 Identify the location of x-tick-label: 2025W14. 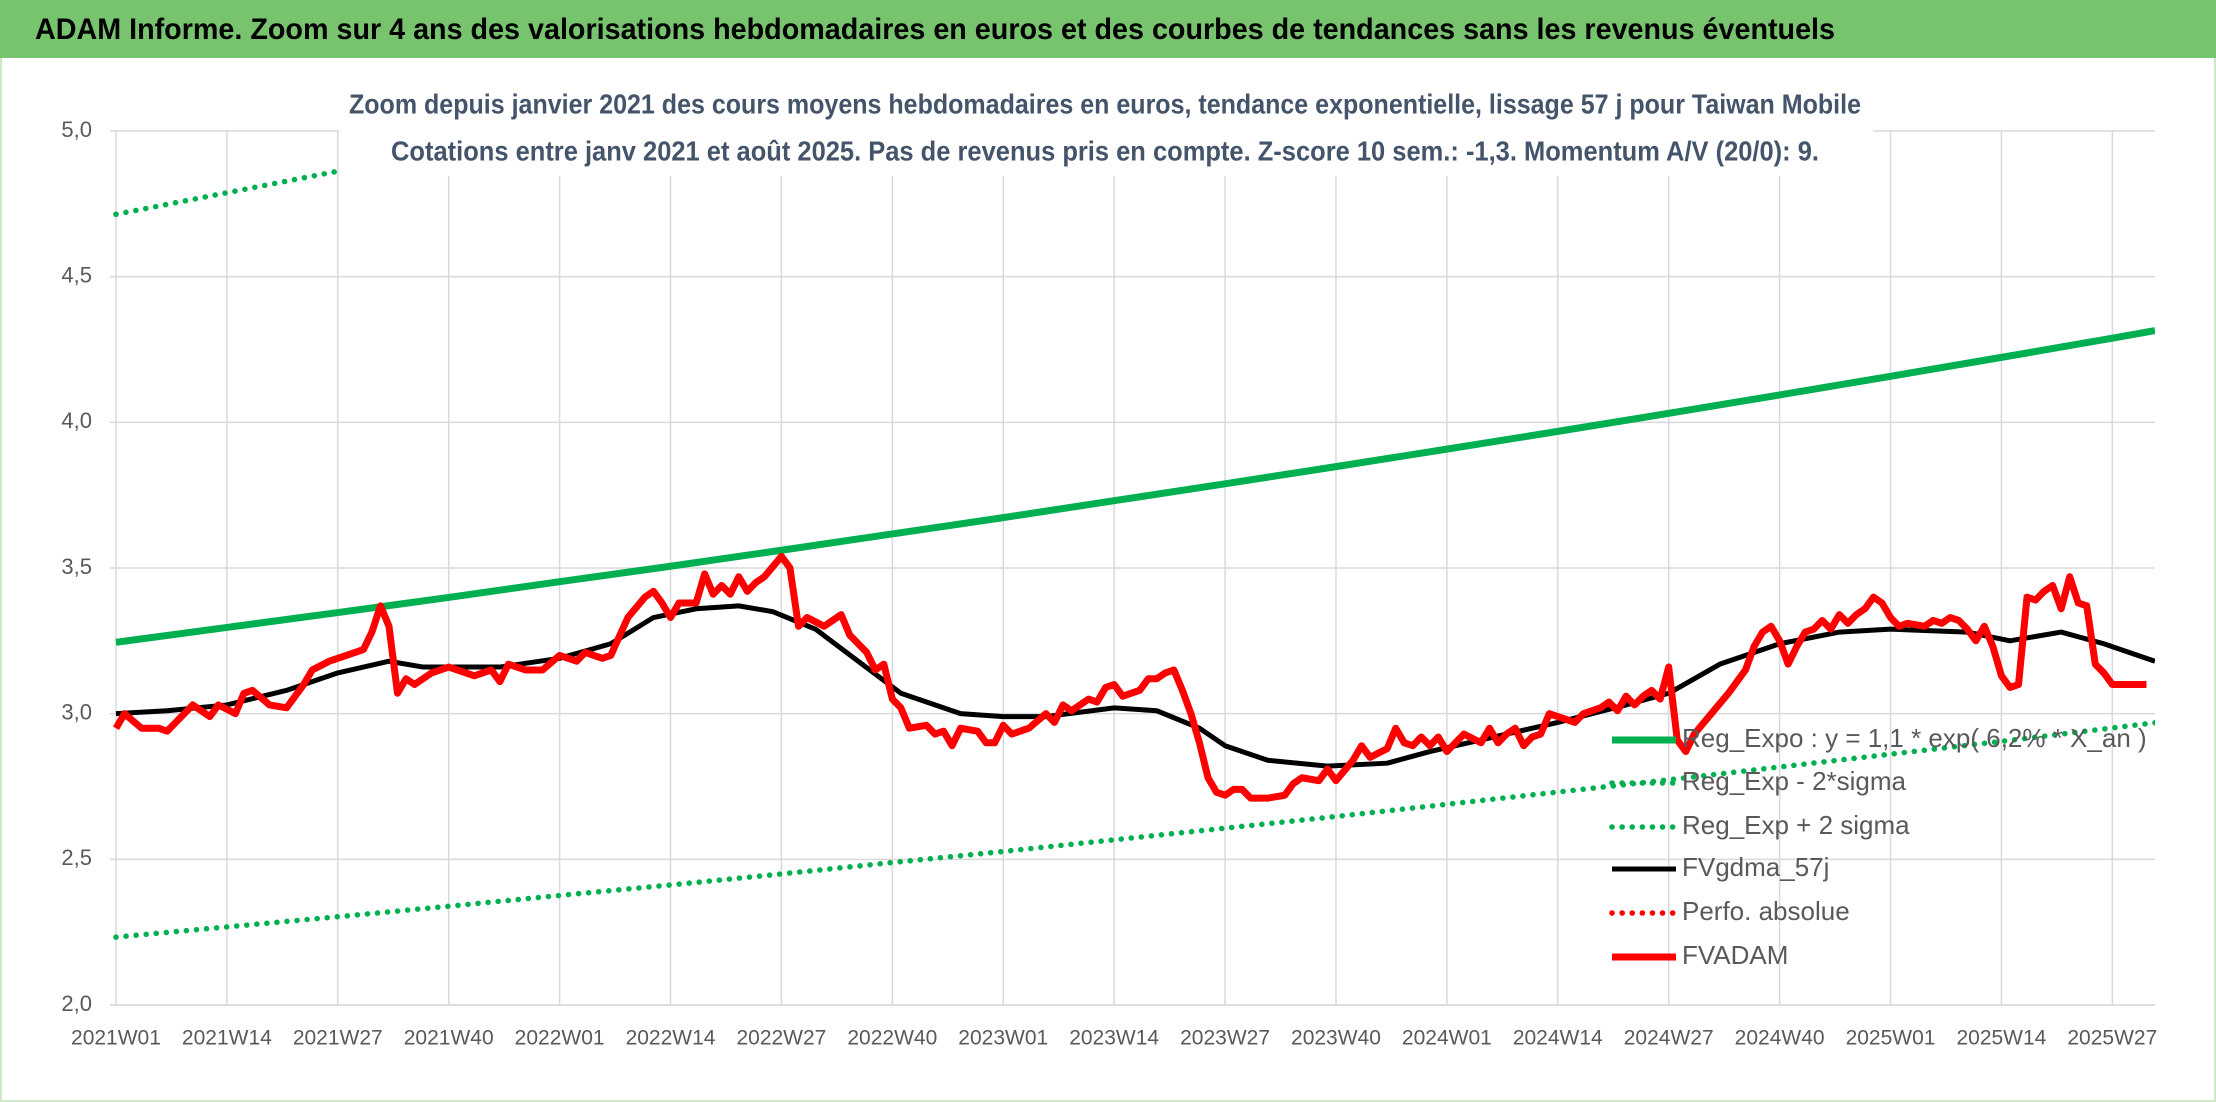
(2001, 1038).